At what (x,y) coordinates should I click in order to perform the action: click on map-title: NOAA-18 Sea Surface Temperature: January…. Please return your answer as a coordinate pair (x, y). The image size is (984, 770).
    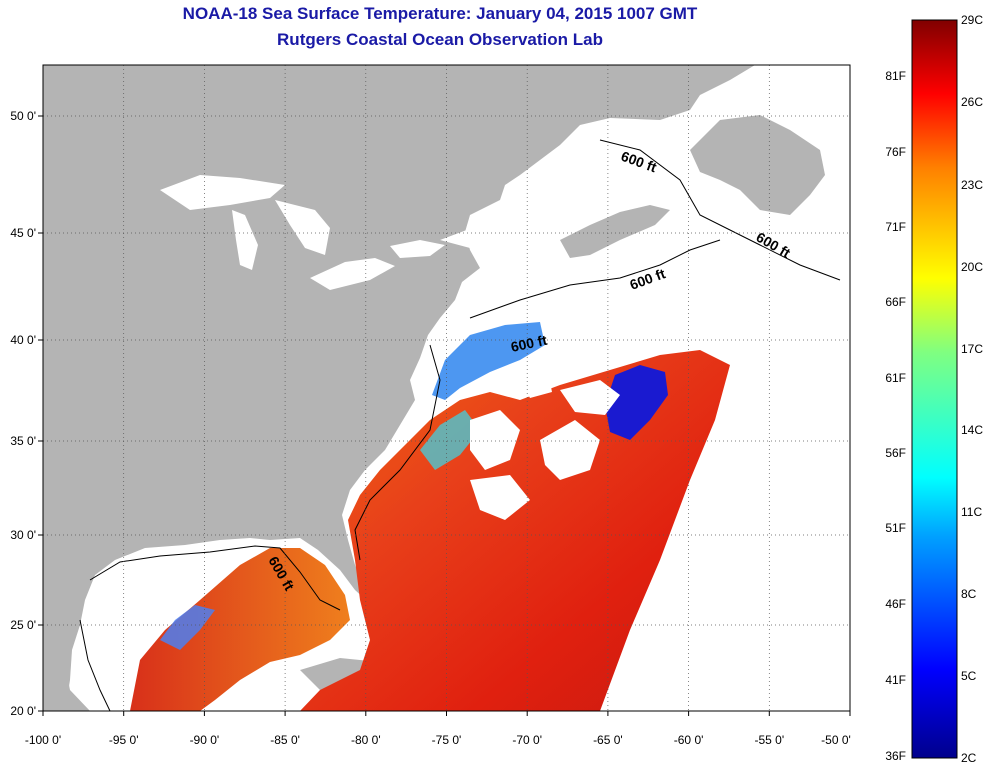
    Looking at the image, I should click on (440, 13).